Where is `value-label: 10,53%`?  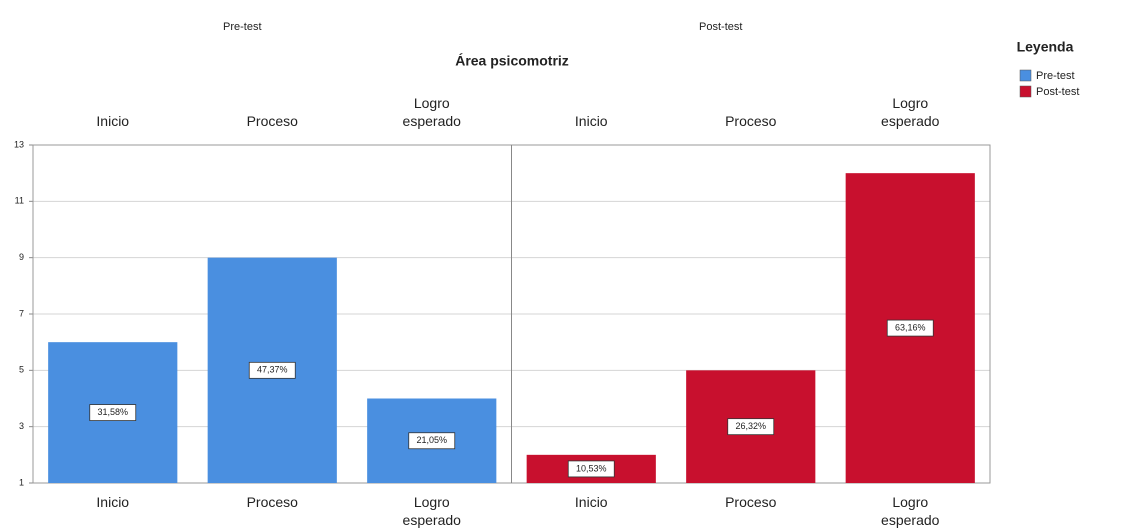
value-label: 10,53% is located at coordinates (591, 468).